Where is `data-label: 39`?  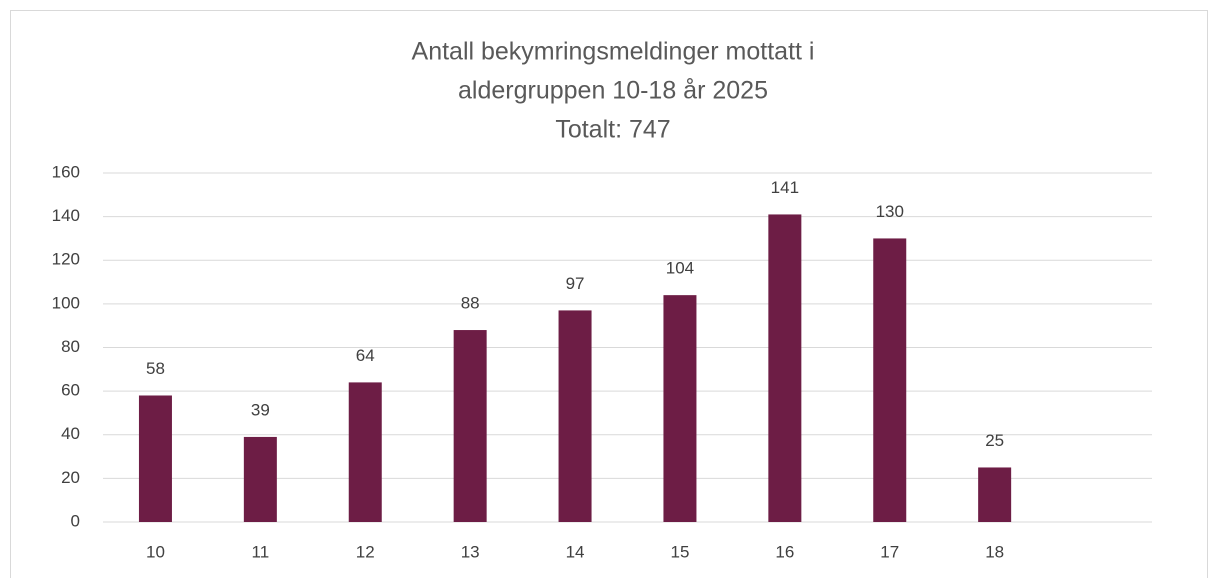 data-label: 39 is located at coordinates (260, 409).